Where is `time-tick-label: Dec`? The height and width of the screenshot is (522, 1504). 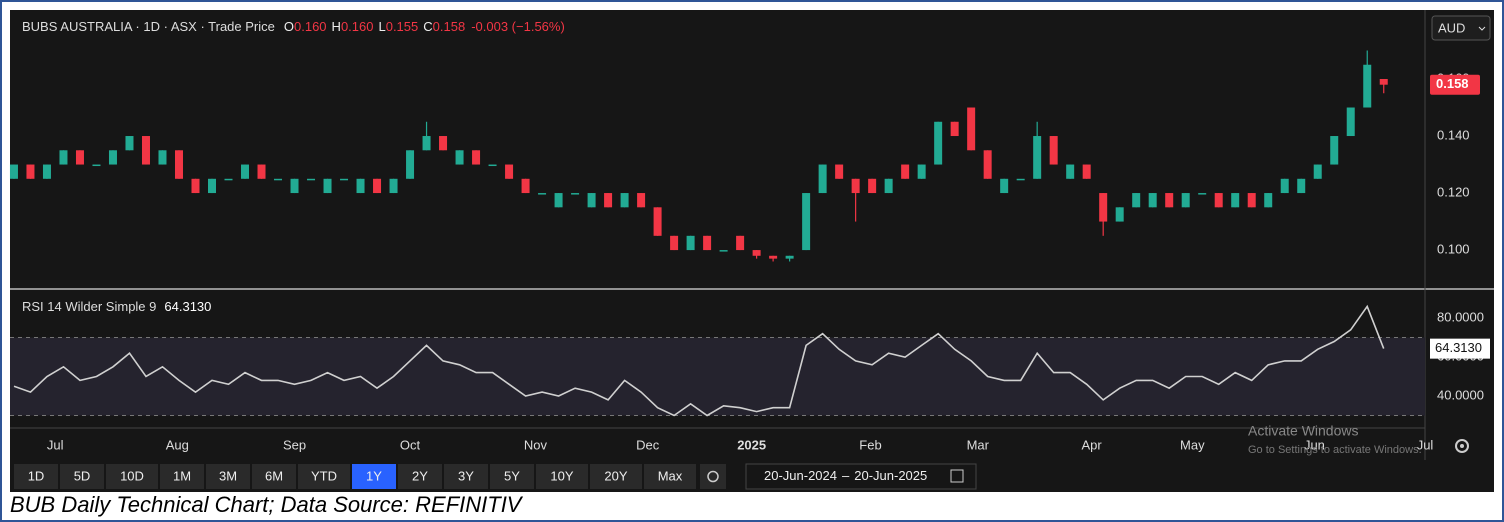 time-tick-label: Dec is located at coordinates (648, 444).